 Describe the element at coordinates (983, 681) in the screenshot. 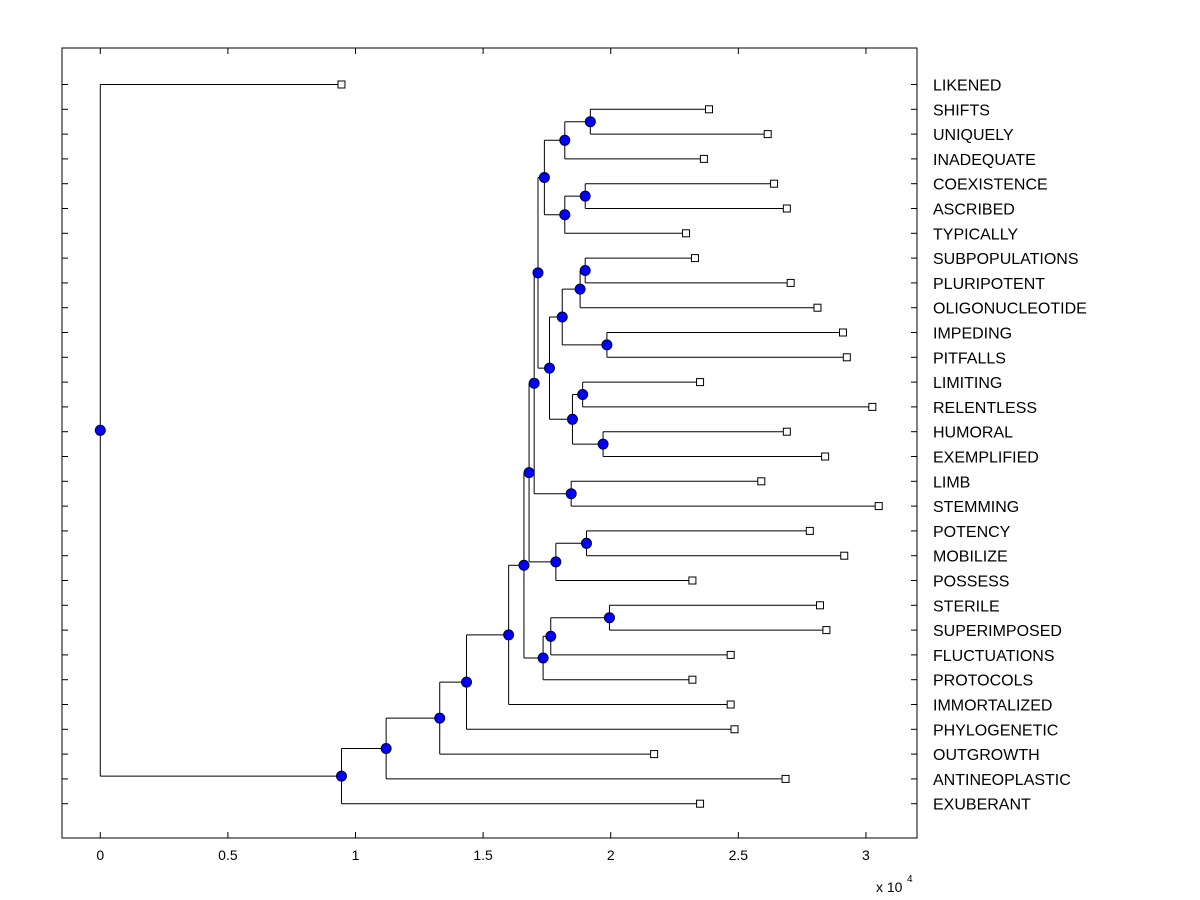

I see `leaf-label: PROTOCOLS` at that location.